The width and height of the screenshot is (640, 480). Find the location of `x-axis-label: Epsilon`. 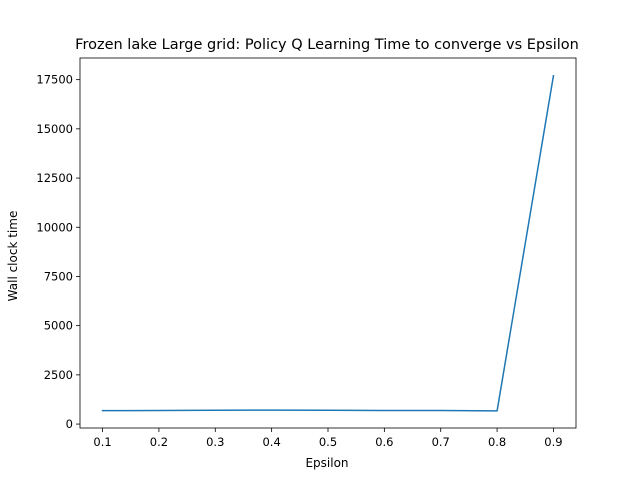

x-axis-label: Epsilon is located at coordinates (326, 463).